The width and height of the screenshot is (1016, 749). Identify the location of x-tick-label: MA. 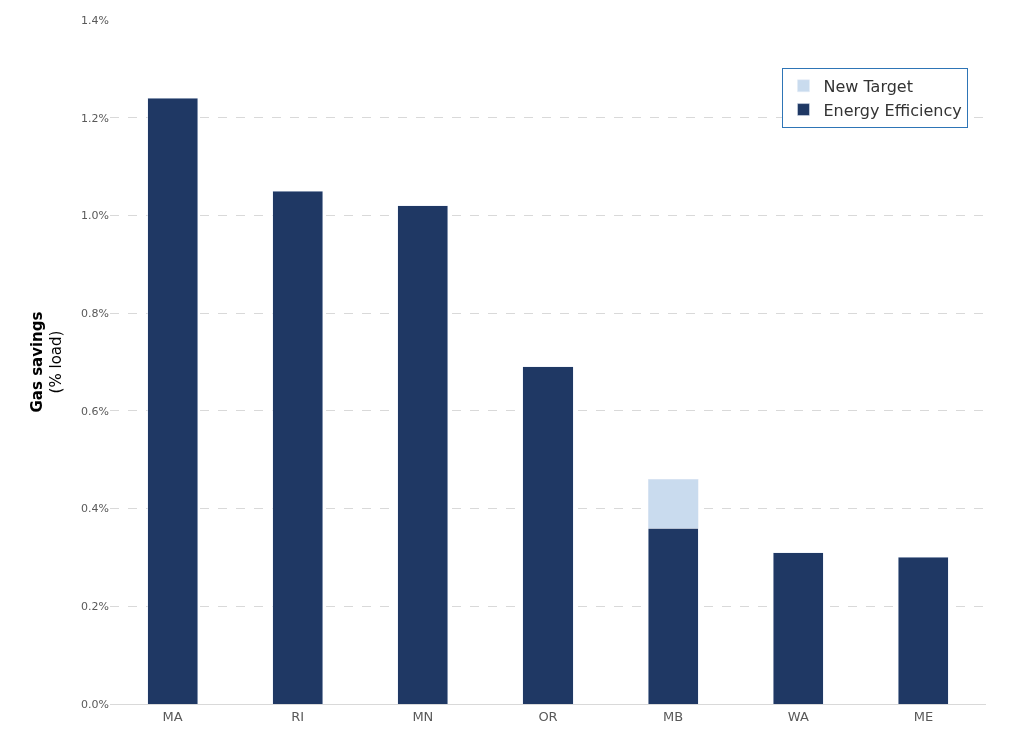
(172, 716).